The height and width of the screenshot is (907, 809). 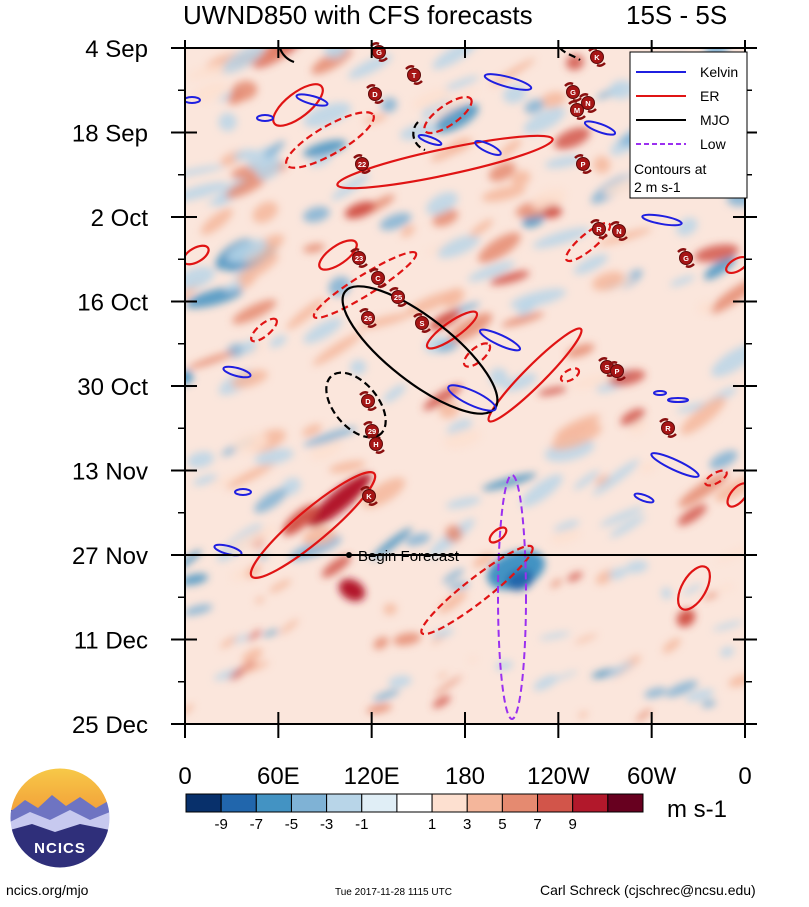 What do you see at coordinates (577, 110) in the screenshot?
I see `storm-marker: M` at bounding box center [577, 110].